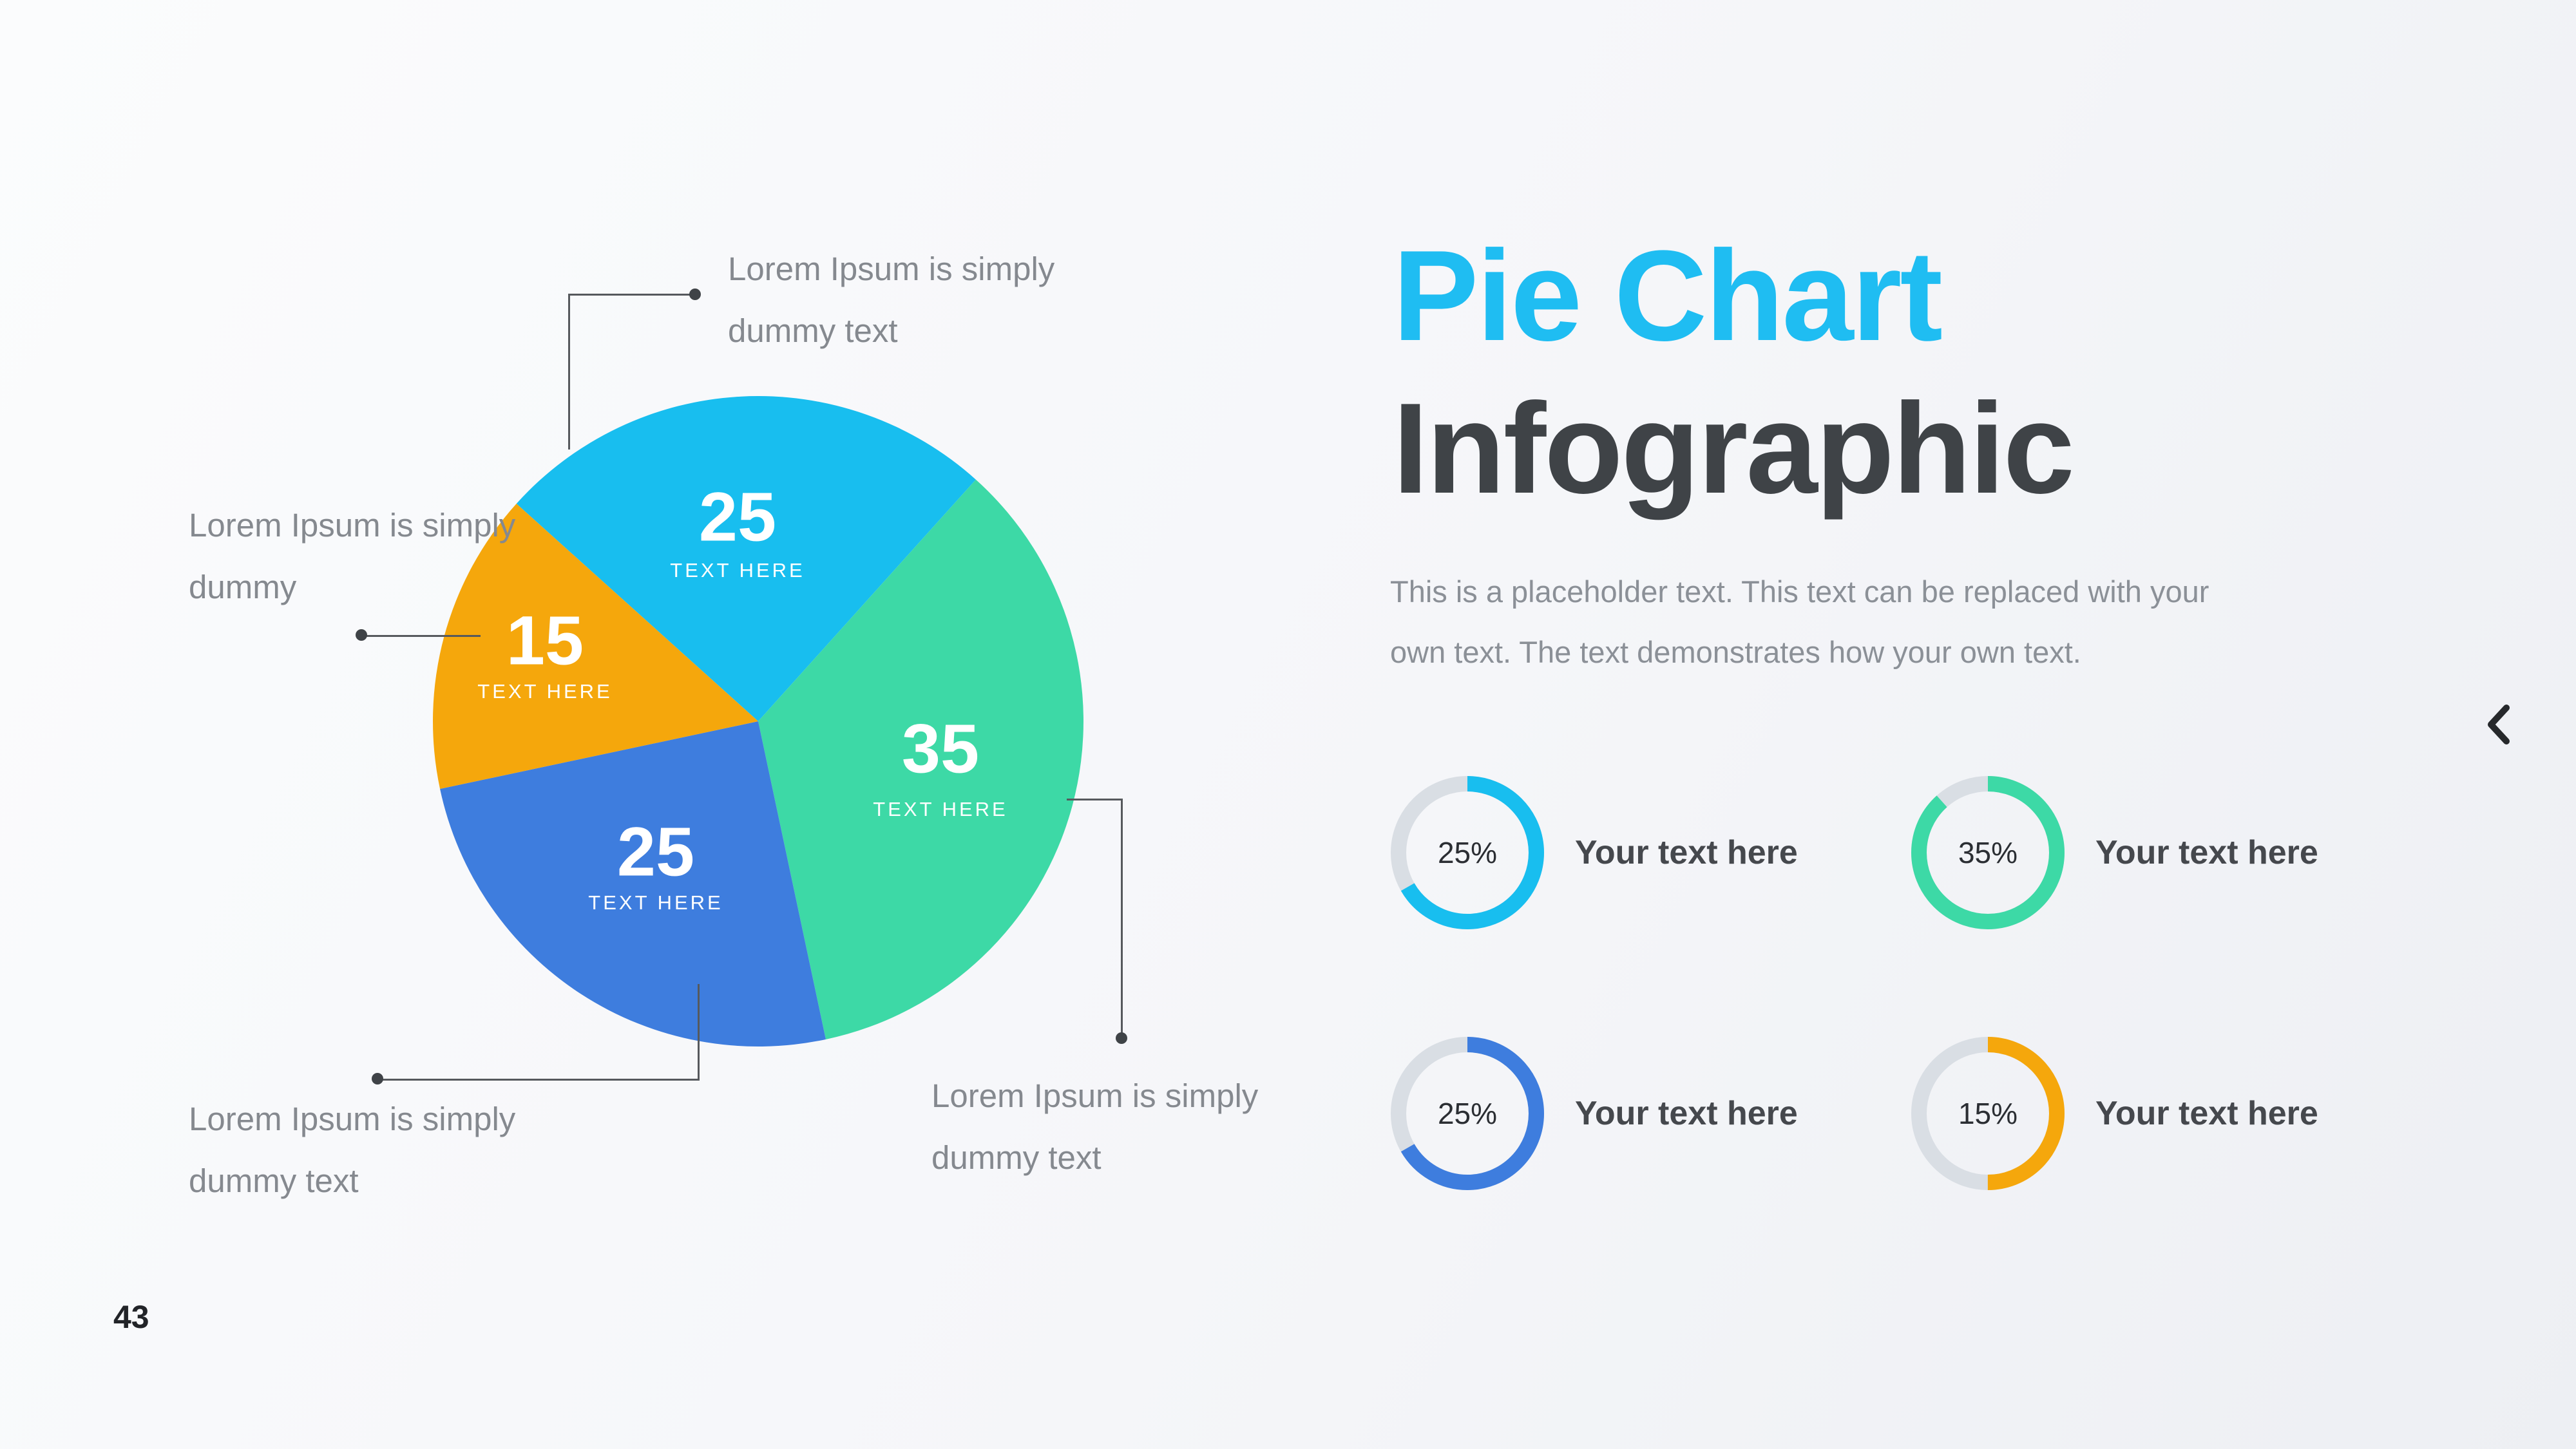 The image size is (2576, 1449). What do you see at coordinates (738, 516) in the screenshot?
I see `pie-slice-value-cyan: 25` at bounding box center [738, 516].